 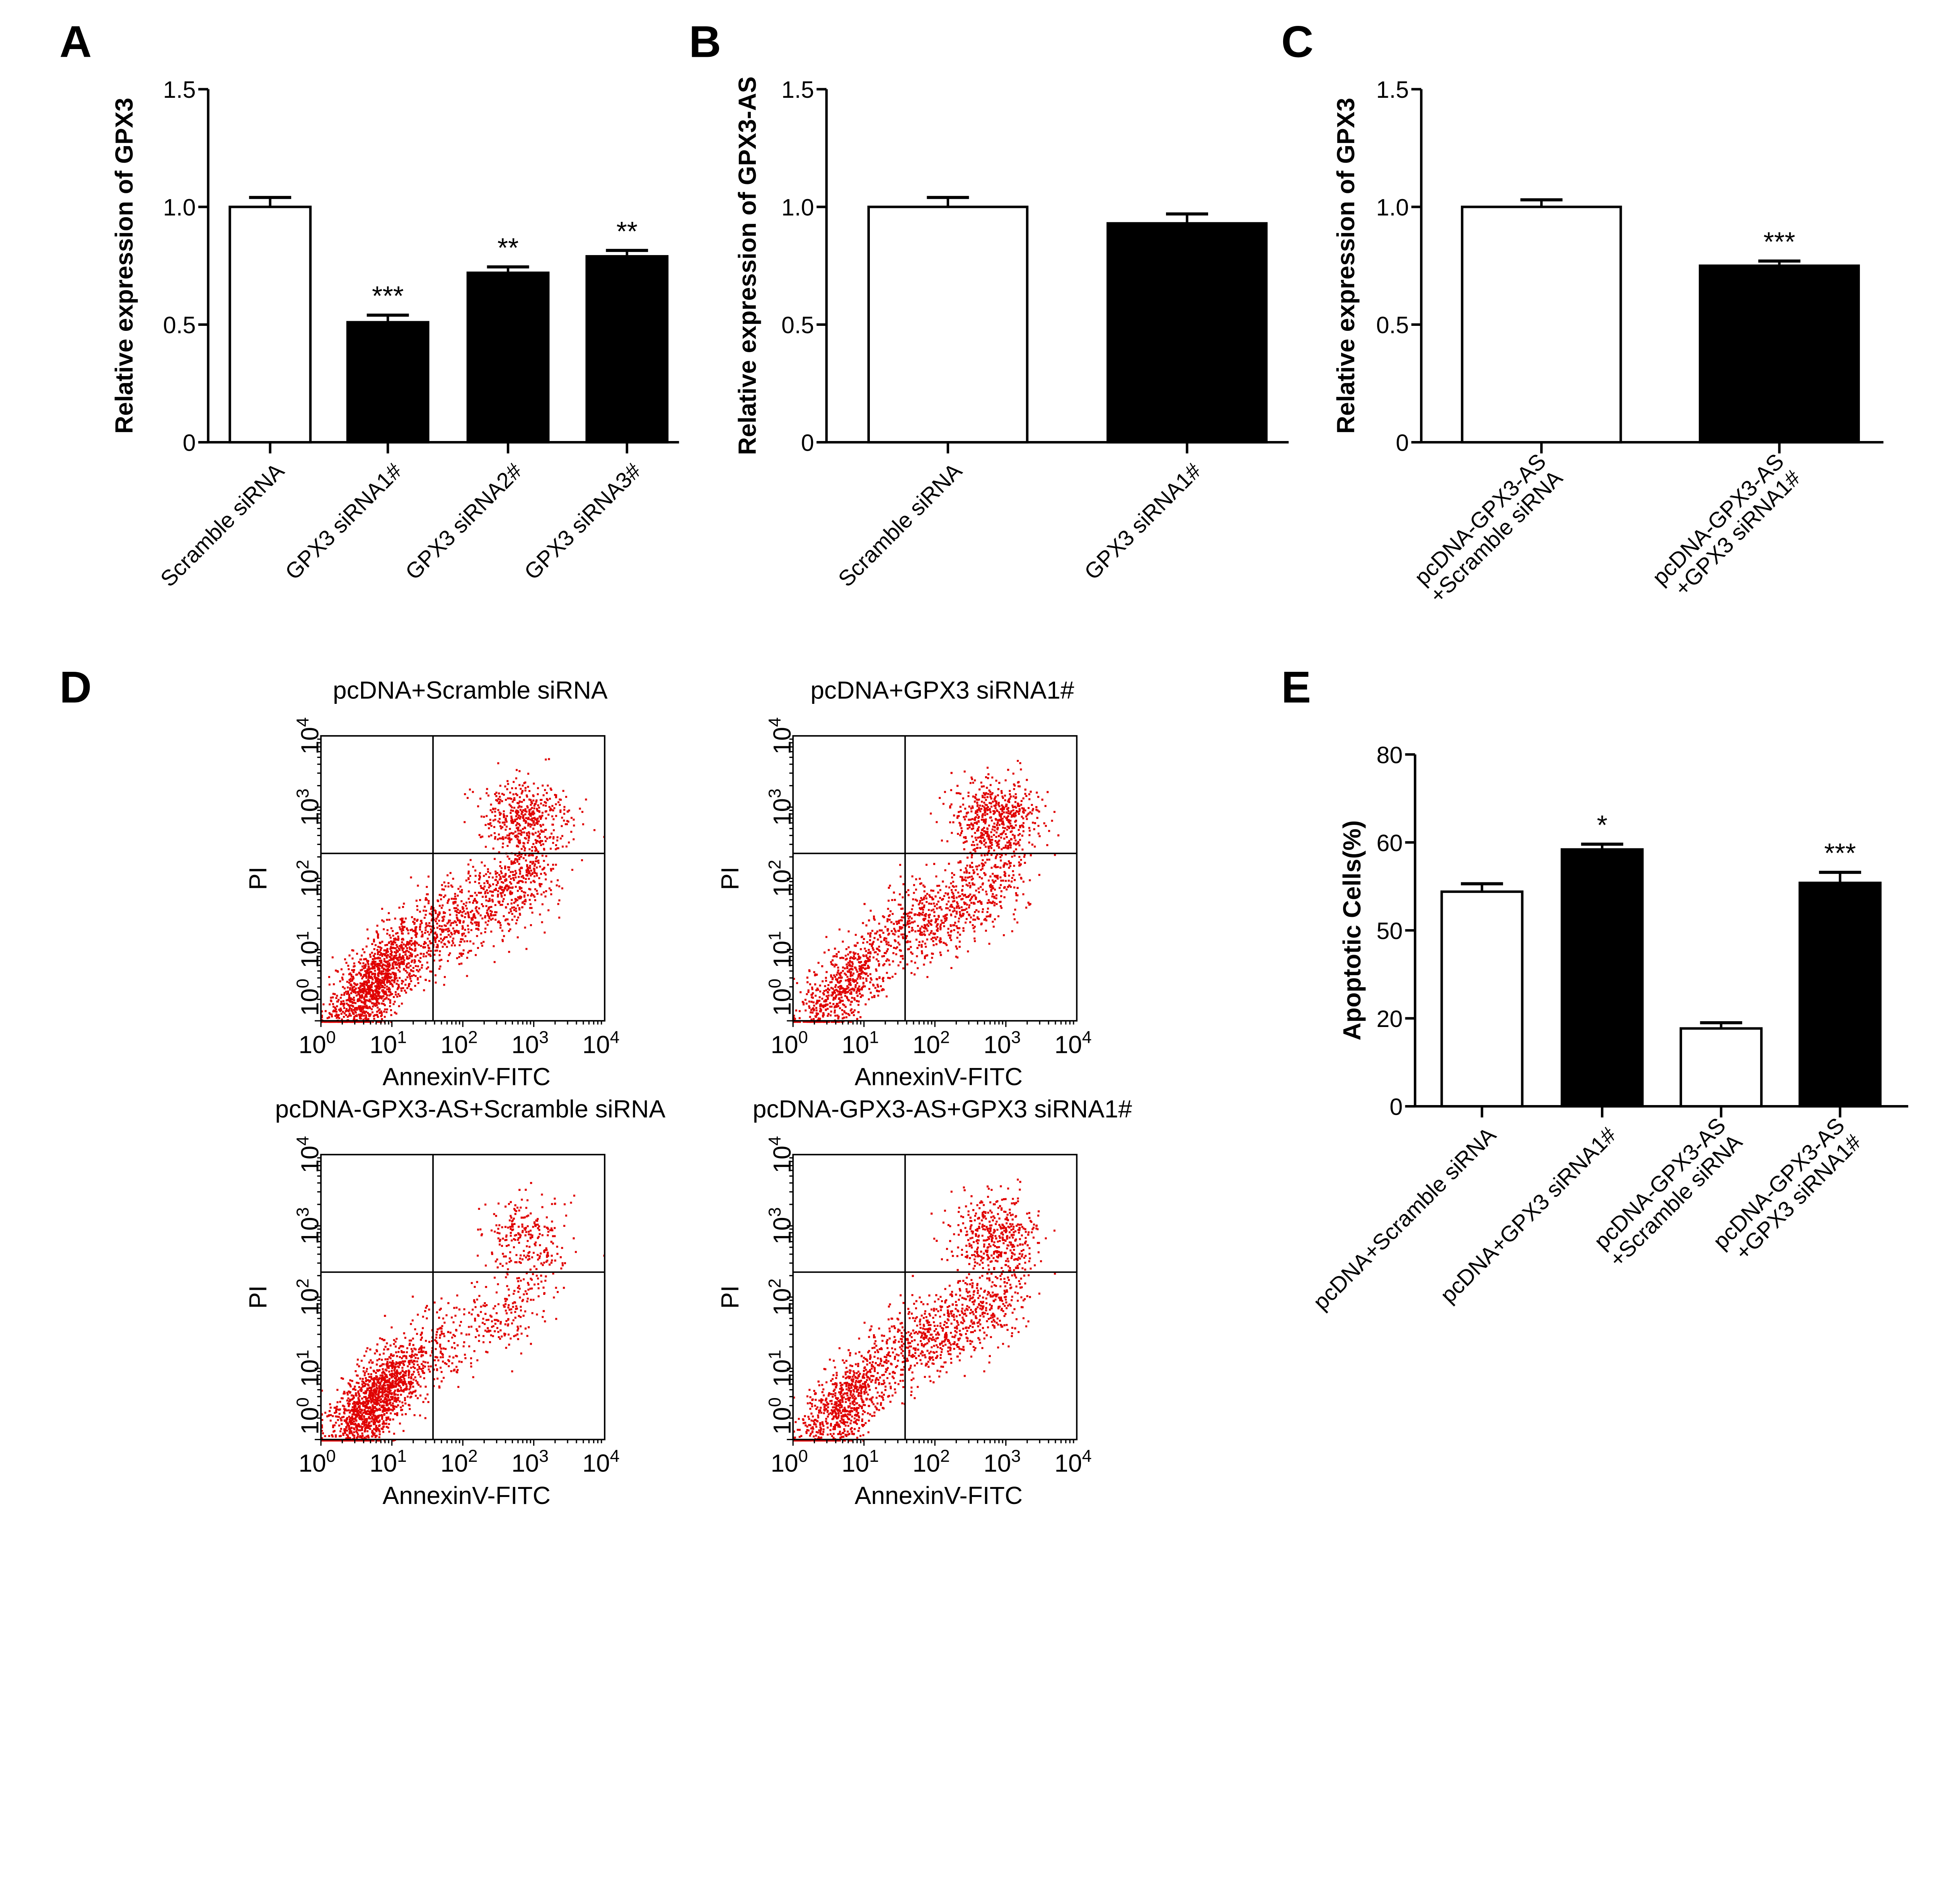 I want to click on y-axis-title: PI, so click(x=258, y=878).